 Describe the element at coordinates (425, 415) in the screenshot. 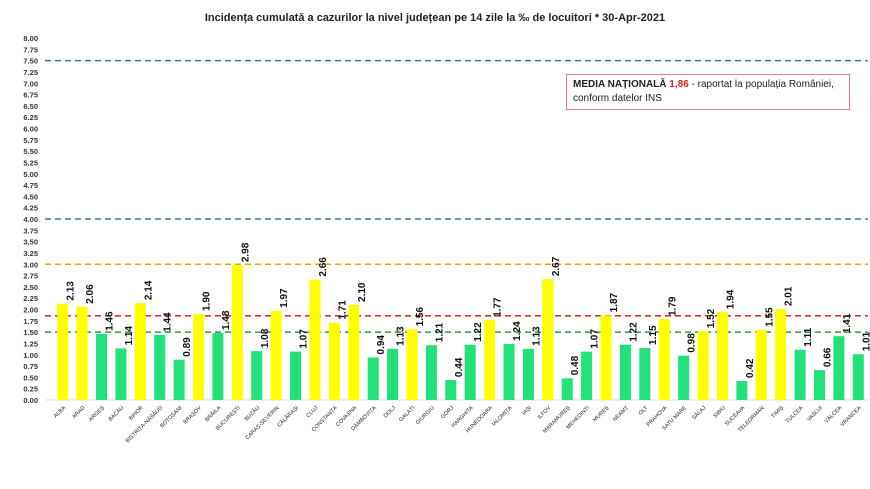

I see `x-tick-label: GIURGIU` at that location.